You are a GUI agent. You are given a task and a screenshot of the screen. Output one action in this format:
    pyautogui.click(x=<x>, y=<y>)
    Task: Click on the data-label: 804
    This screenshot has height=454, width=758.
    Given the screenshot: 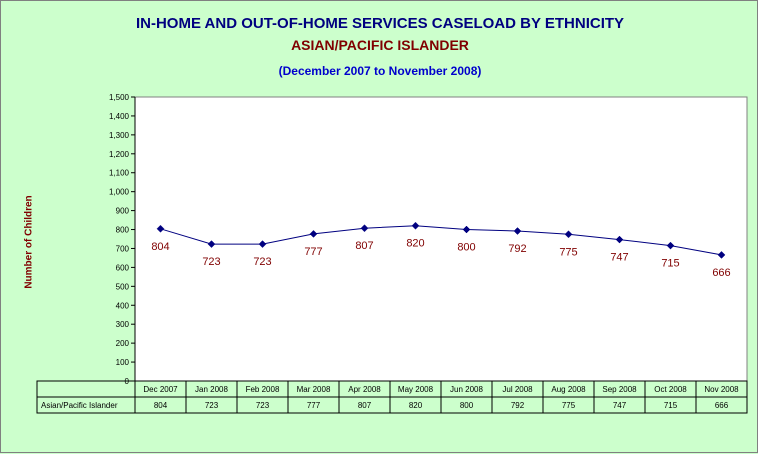 What is the action you would take?
    pyautogui.click(x=160, y=247)
    